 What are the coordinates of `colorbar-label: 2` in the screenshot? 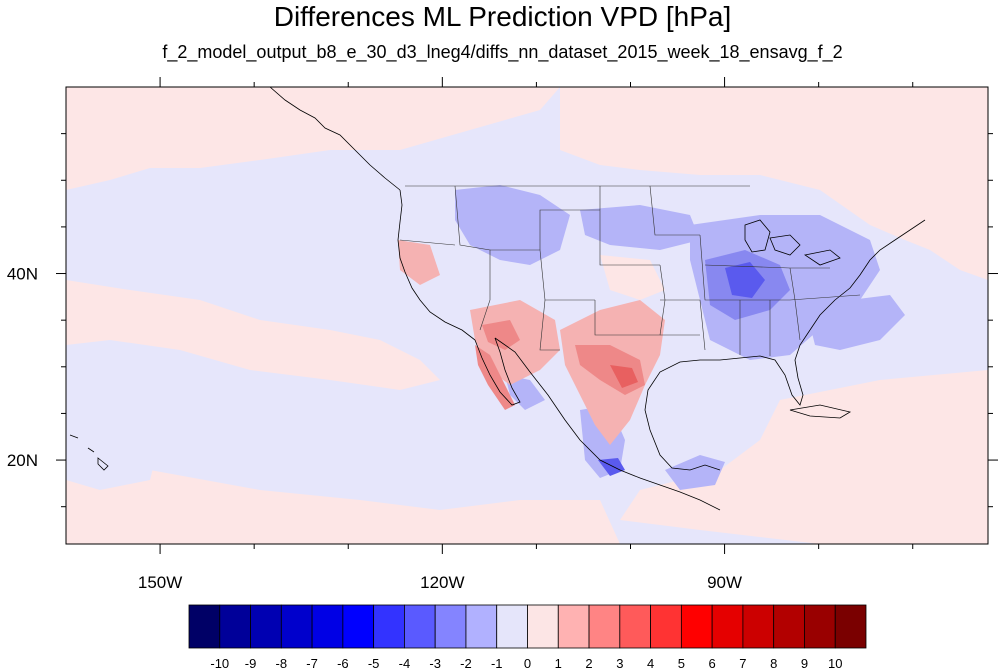 It's located at (588, 663).